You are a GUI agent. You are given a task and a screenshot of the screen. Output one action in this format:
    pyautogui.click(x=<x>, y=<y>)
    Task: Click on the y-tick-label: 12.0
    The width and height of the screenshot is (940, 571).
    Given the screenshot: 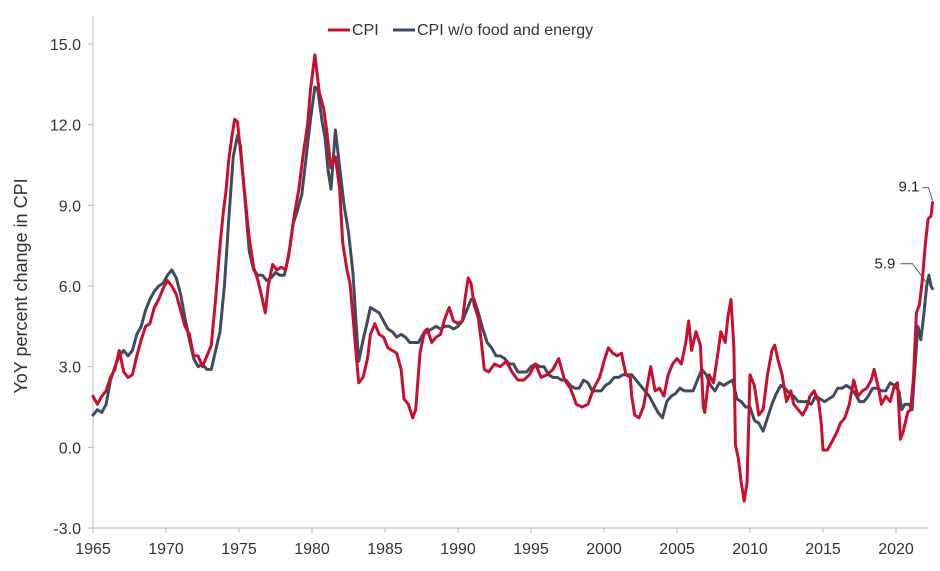 What is the action you would take?
    pyautogui.click(x=65, y=126)
    